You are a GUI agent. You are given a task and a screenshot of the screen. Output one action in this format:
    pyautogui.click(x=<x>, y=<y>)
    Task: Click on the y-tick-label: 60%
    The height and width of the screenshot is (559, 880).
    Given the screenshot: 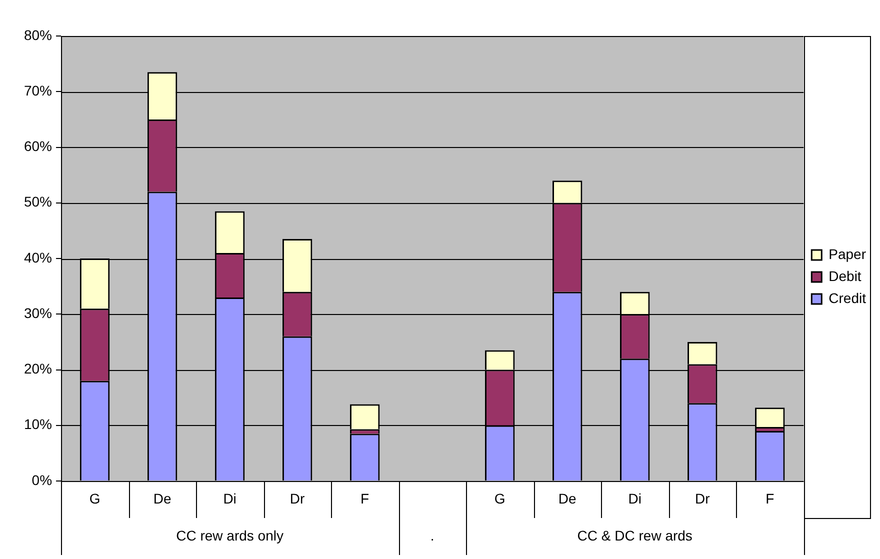 What is the action you would take?
    pyautogui.click(x=38, y=146)
    